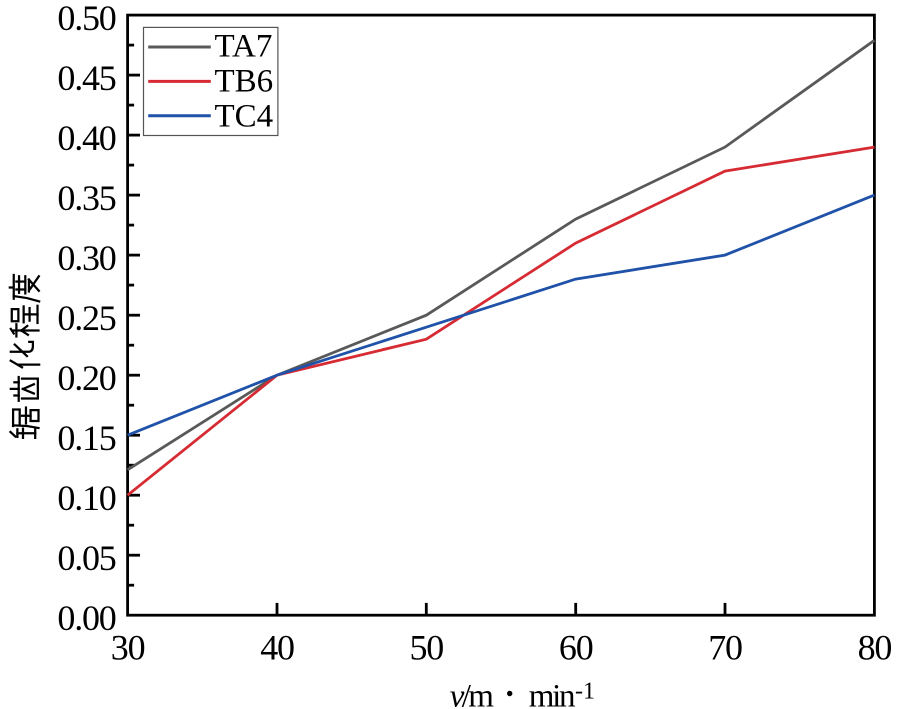 Image resolution: width=913 pixels, height=709 pixels. Describe the element at coordinates (472, 694) in the screenshot. I see `svg-text: v/m` at that location.